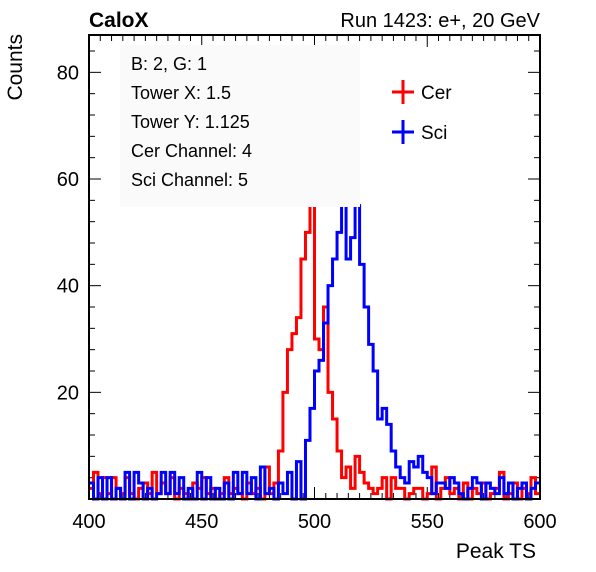 Image resolution: width=596 pixels, height=572 pixels. I want to click on y-axis-label: Counts, so click(15, 67).